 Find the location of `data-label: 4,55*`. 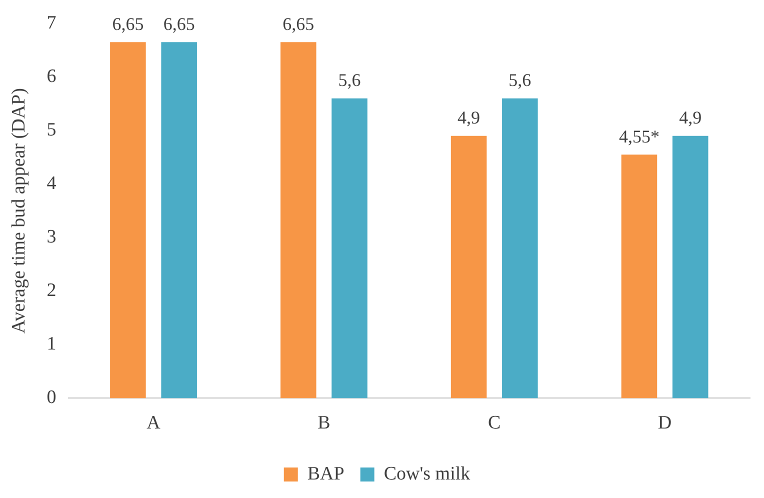

data-label: 4,55* is located at coordinates (639, 136).